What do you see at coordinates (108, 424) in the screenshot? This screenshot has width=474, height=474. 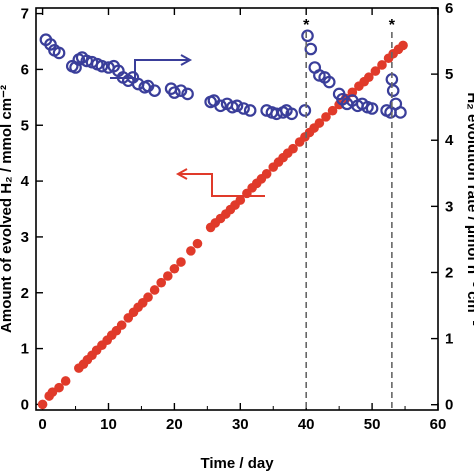 I see `x-tick-label: 10` at bounding box center [108, 424].